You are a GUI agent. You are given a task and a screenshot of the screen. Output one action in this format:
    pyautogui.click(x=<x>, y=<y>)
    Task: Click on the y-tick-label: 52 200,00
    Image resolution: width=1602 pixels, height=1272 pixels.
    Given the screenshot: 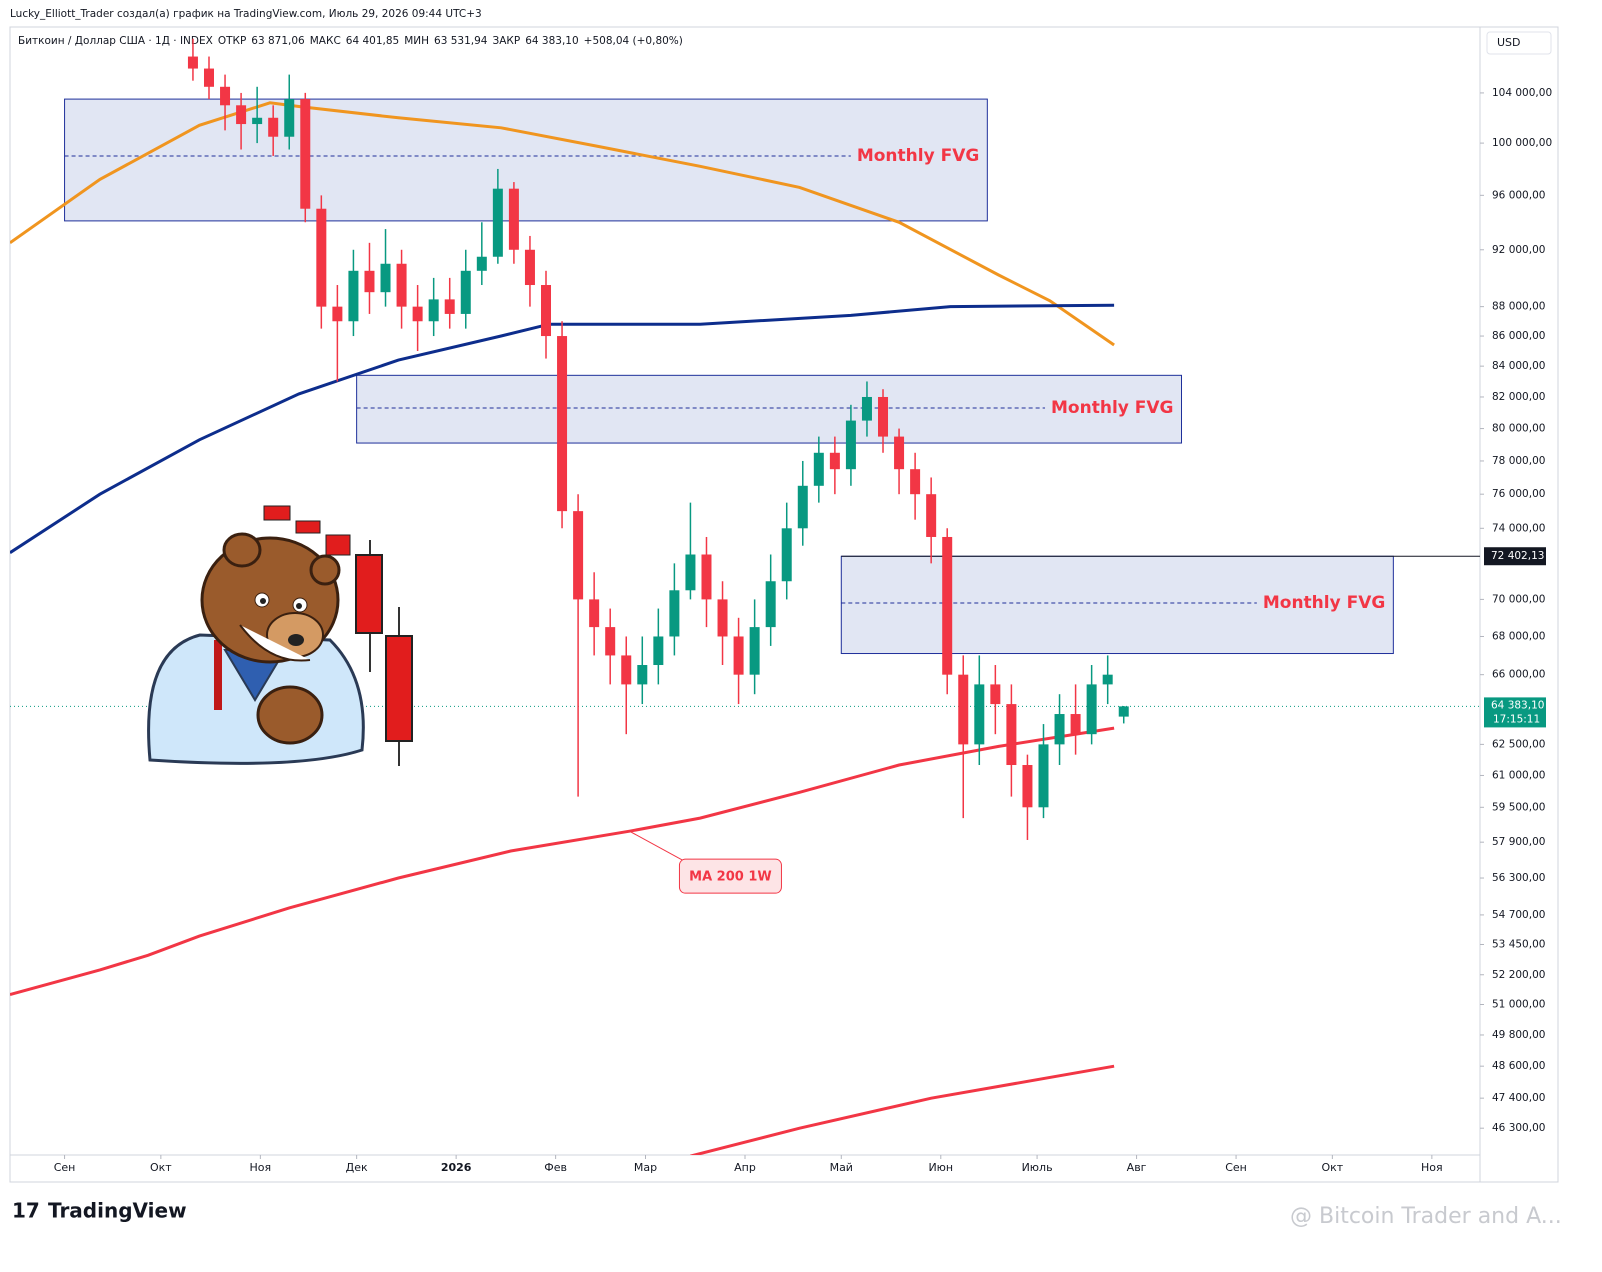 What is the action you would take?
    pyautogui.click(x=1518, y=975)
    